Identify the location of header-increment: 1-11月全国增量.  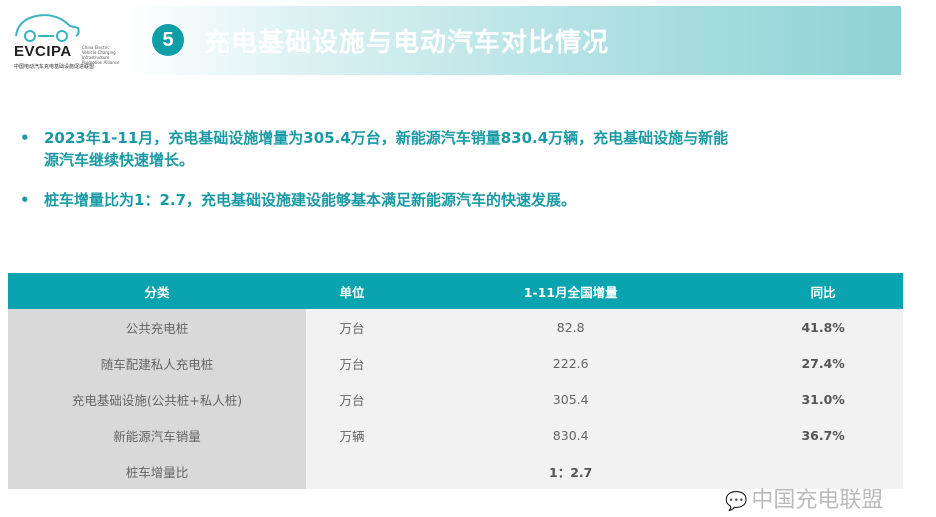
(571, 291).